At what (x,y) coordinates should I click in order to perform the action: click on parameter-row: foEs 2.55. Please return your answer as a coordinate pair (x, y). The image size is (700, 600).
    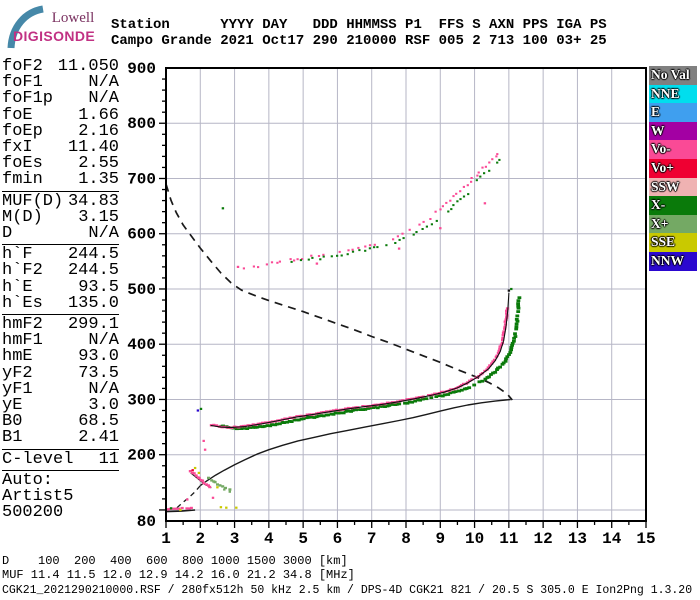
    Looking at the image, I should click on (60, 163).